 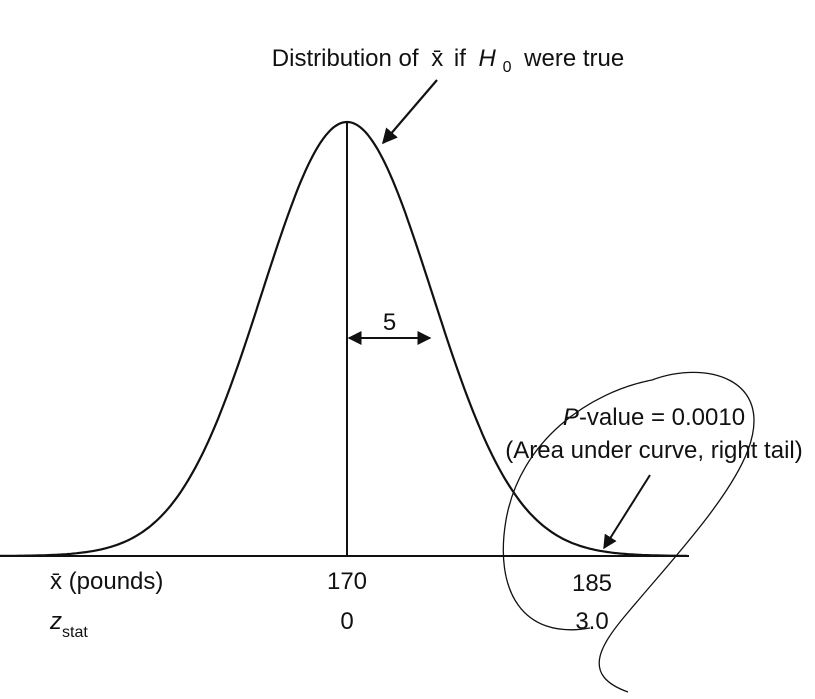 I want to click on curve-title-prefix: Distribution of, so click(x=345, y=58).